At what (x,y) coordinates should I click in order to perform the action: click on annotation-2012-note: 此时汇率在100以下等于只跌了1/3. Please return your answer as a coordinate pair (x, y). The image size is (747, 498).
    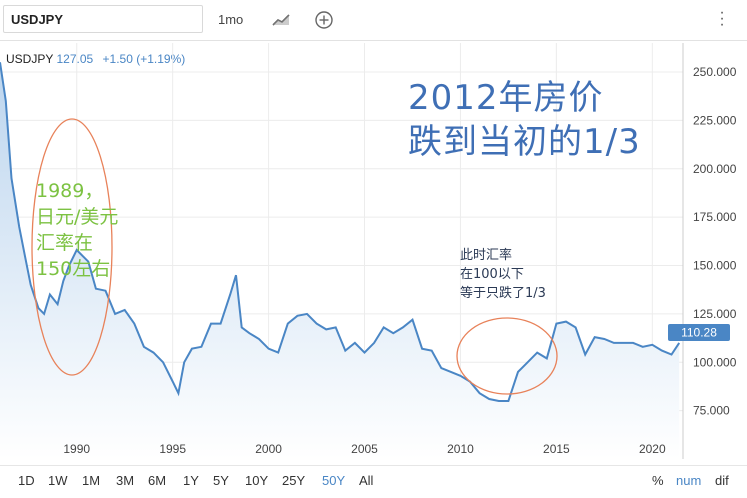
    Looking at the image, I should click on (503, 274).